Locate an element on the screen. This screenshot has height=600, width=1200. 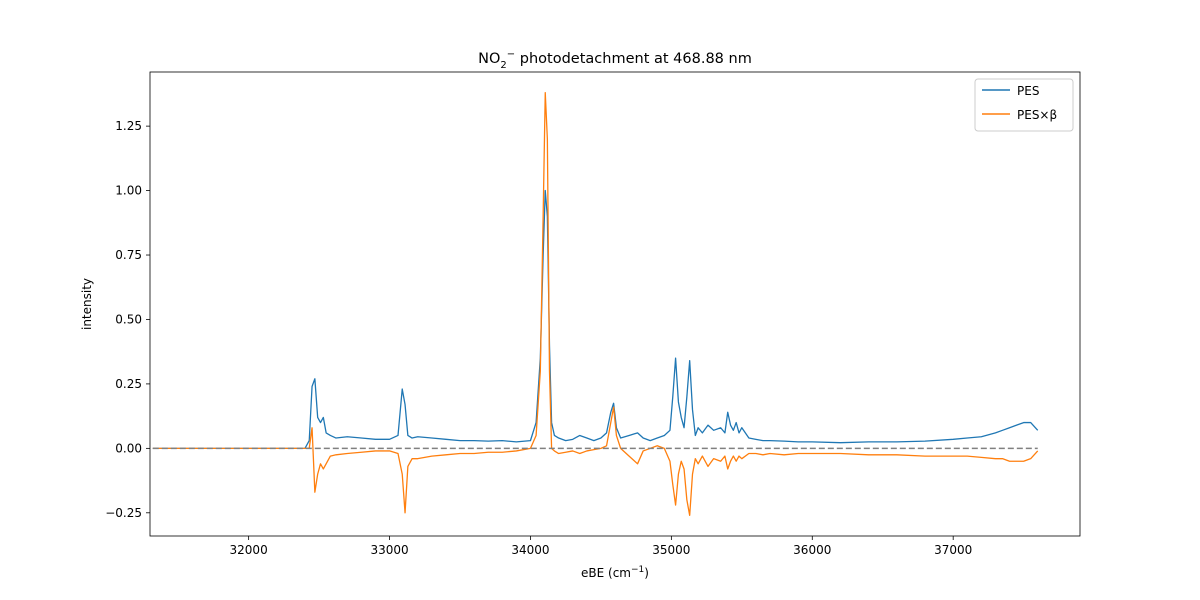
legend-box is located at coordinates (1024, 105).